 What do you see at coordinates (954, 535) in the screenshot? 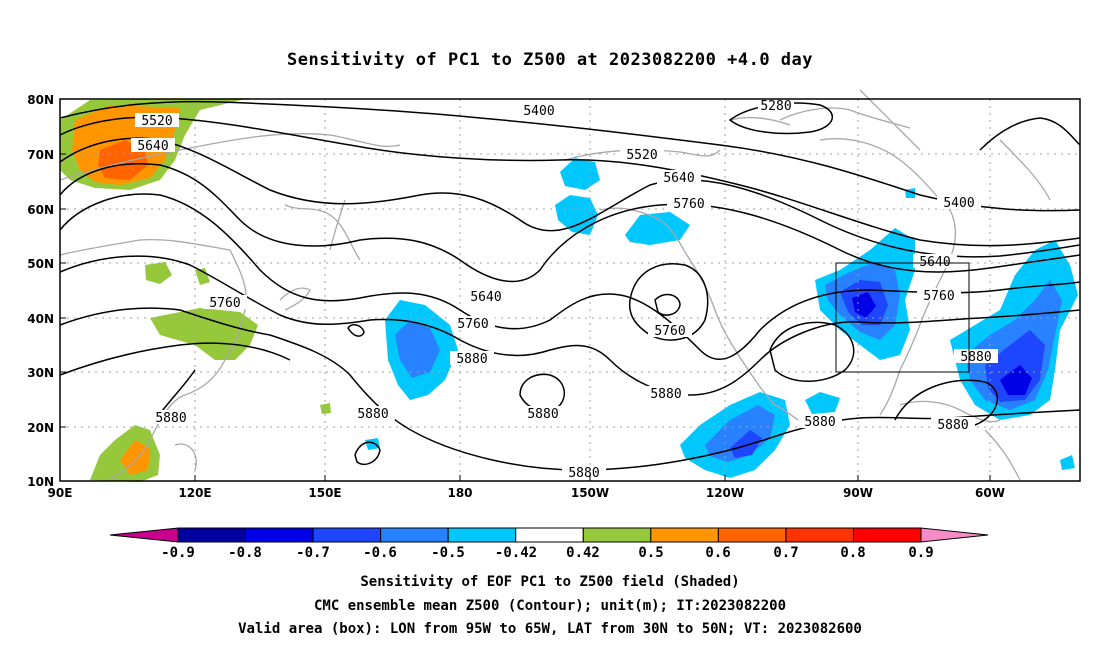
I see `colorbar-end-right` at bounding box center [954, 535].